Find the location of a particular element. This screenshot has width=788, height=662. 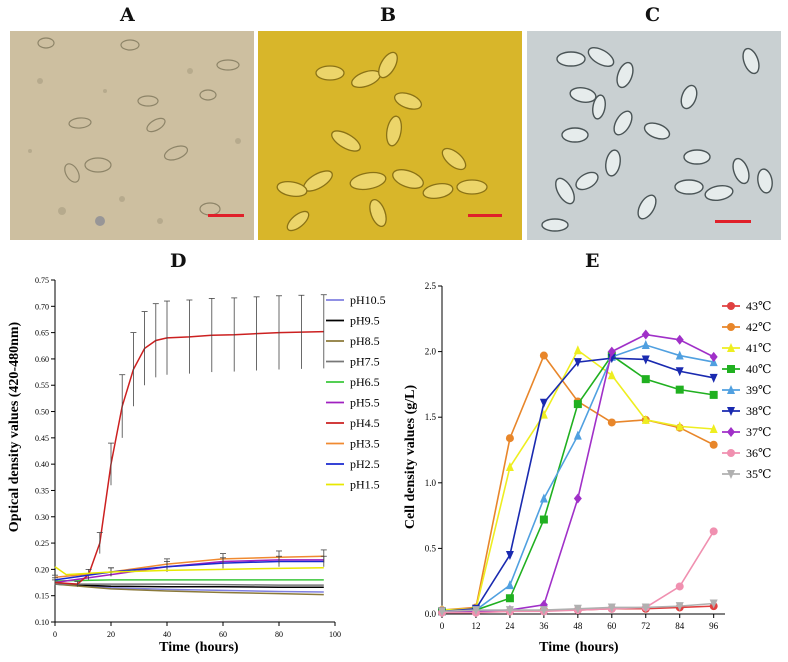

chart-e-y-tick-label: 1.0 is located at coordinates (431, 483).